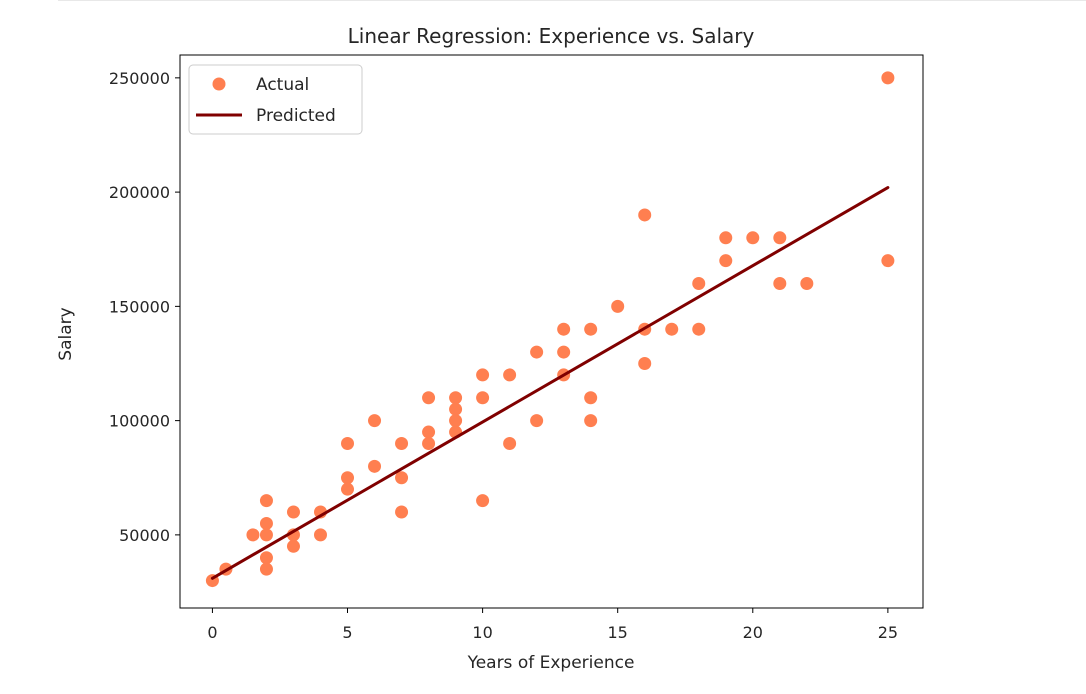  What do you see at coordinates (572, 0) in the screenshot?
I see `top-divider` at bounding box center [572, 0].